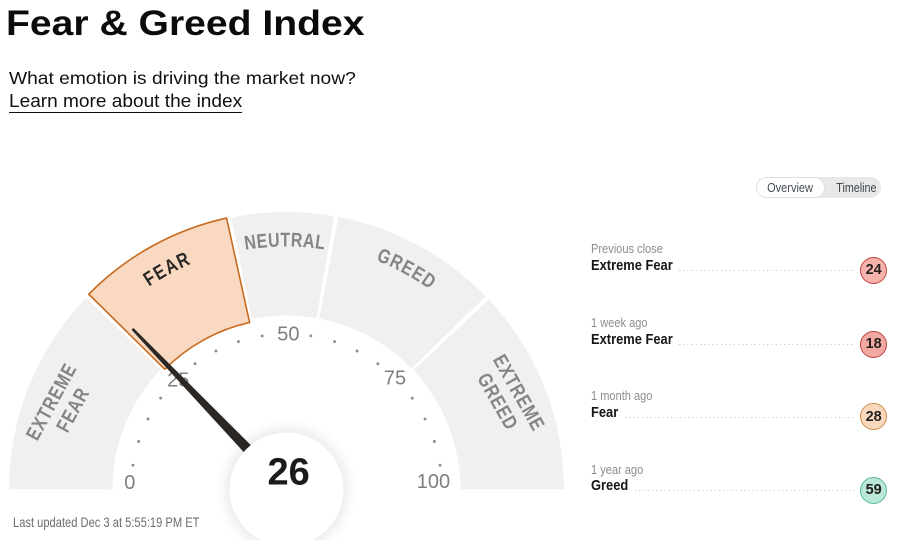 Image resolution: width=900 pixels, height=540 pixels. Describe the element at coordinates (273, 240) in the screenshot. I see `svg-text: U` at that location.